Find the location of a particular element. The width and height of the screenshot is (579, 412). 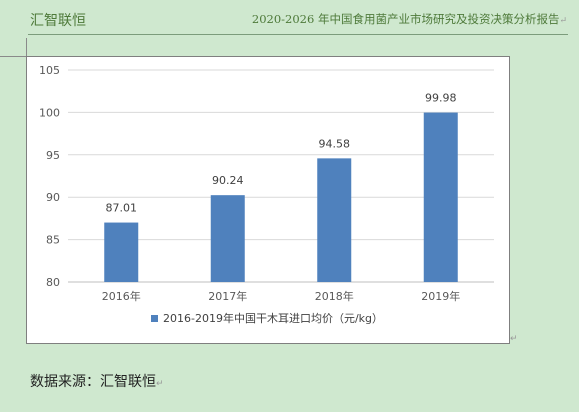

x-tick-label: 2018年 is located at coordinates (334, 296).